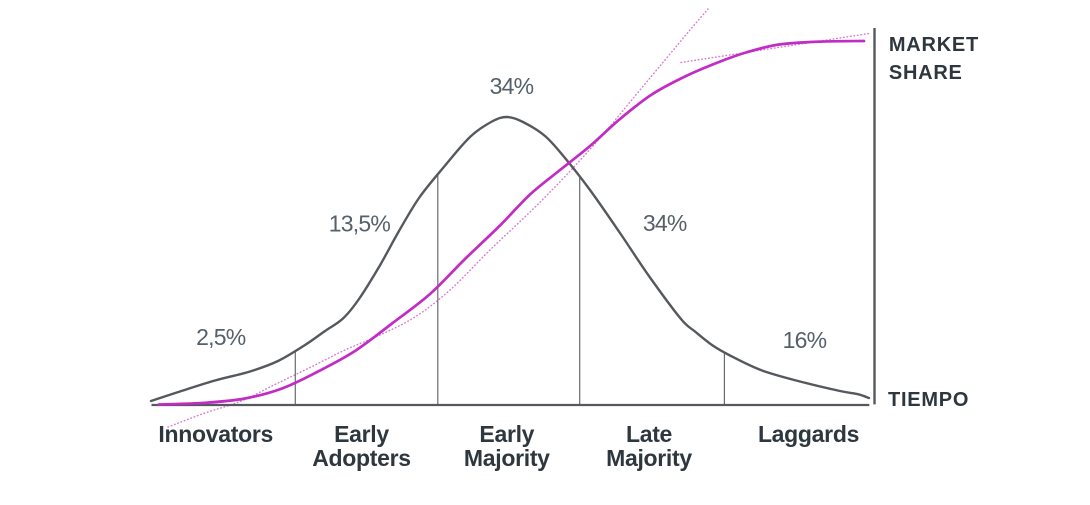  What do you see at coordinates (934, 45) in the screenshot?
I see `svg-text: MARKET` at bounding box center [934, 45].